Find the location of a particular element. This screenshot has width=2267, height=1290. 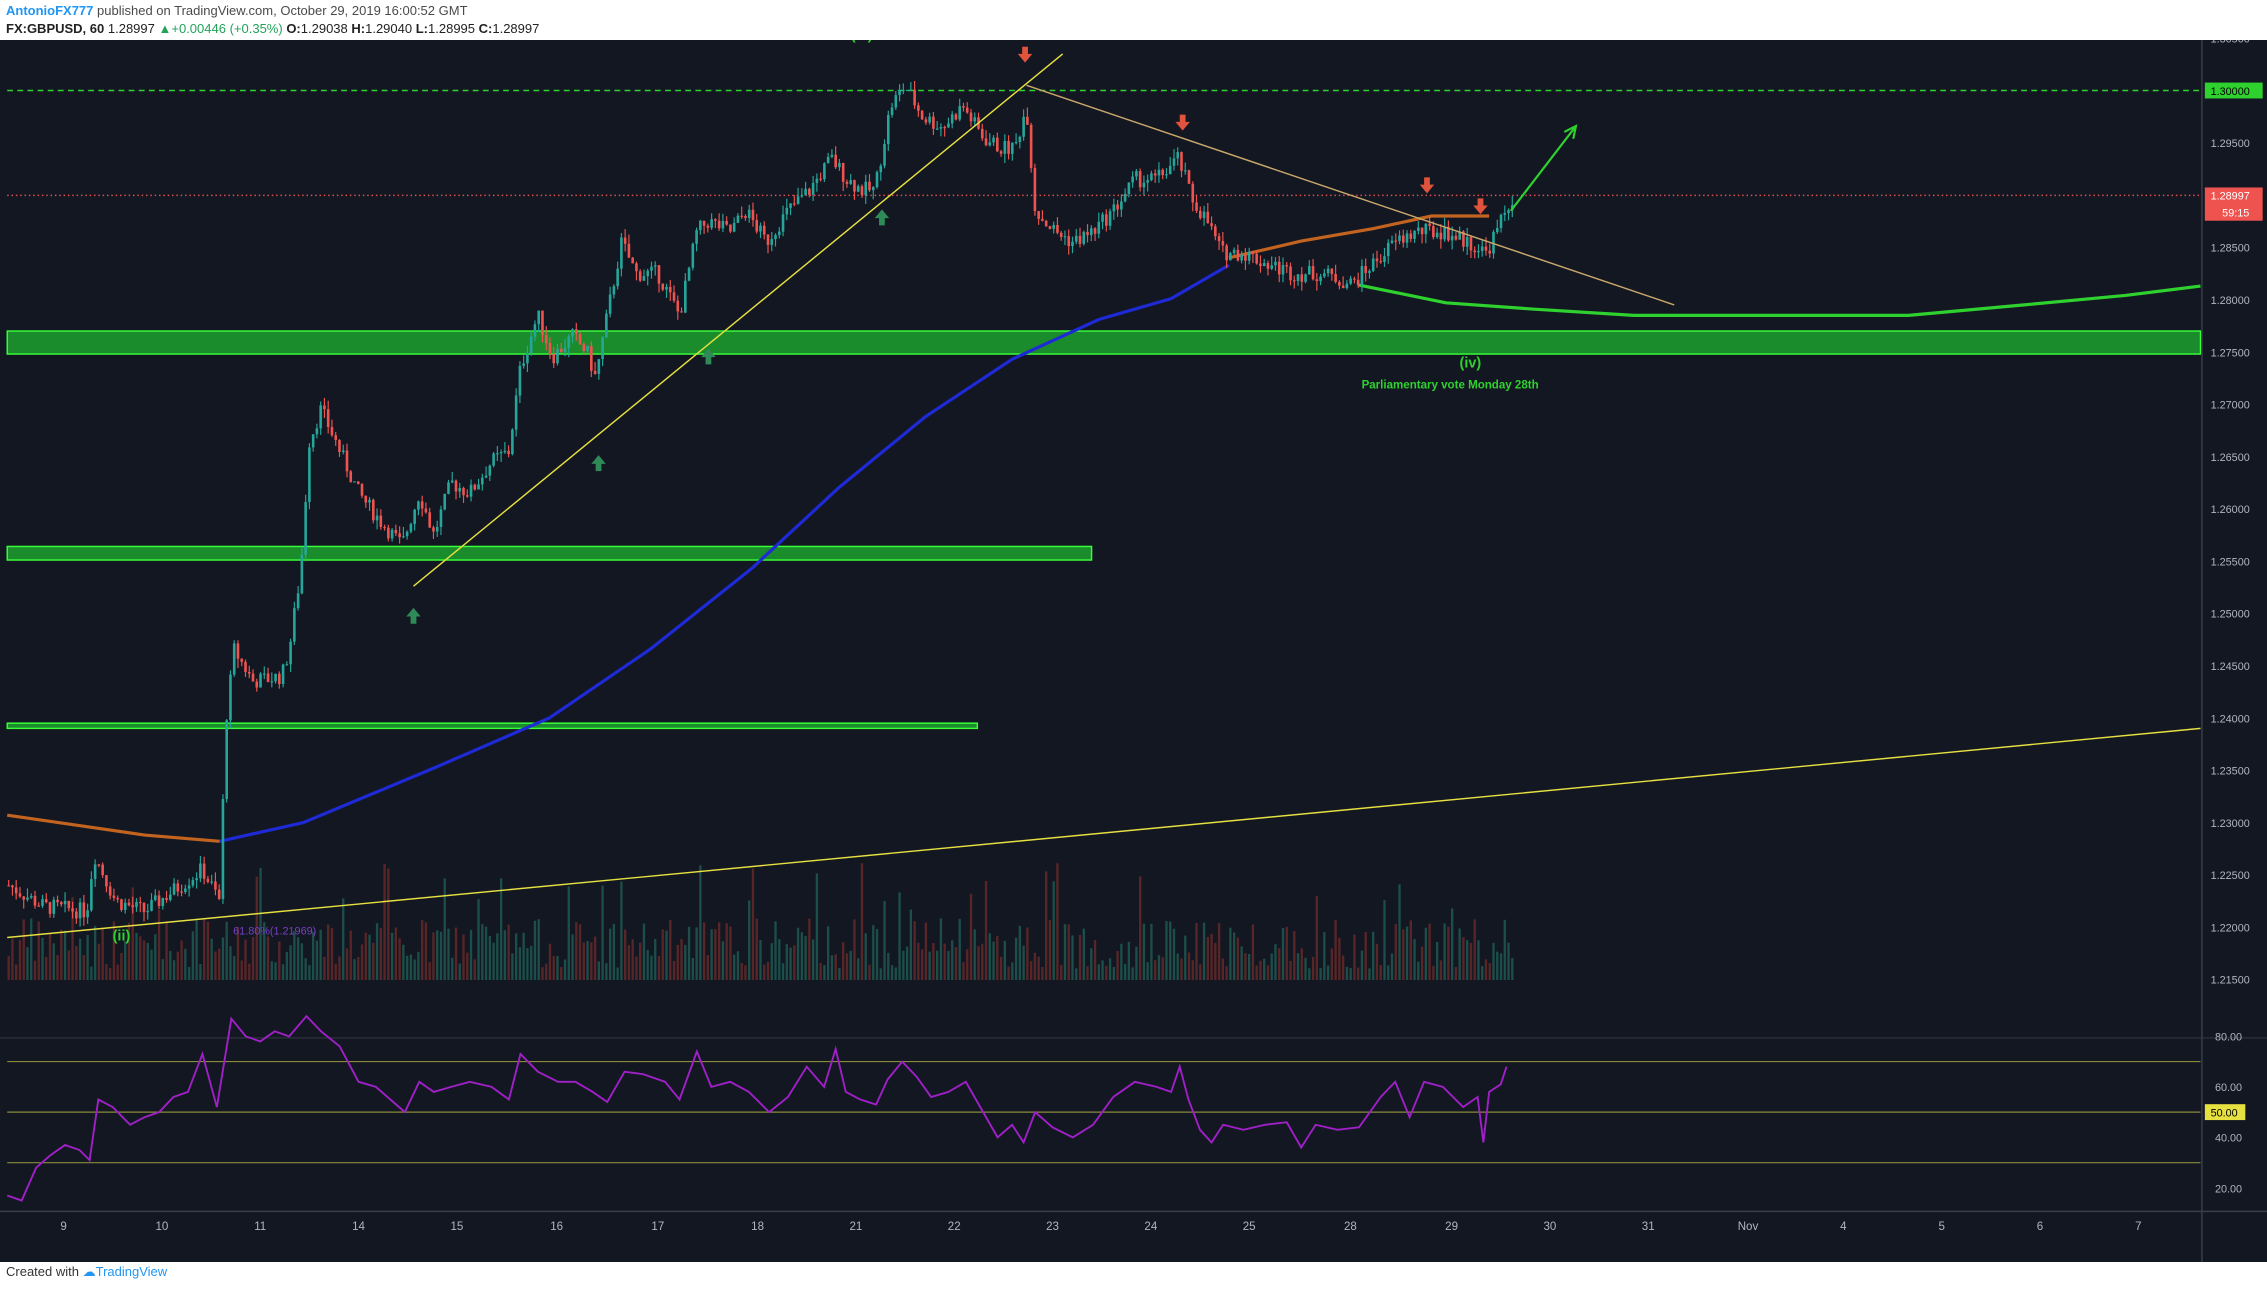

author-name: AntonioFX777 is located at coordinates (50, 10).